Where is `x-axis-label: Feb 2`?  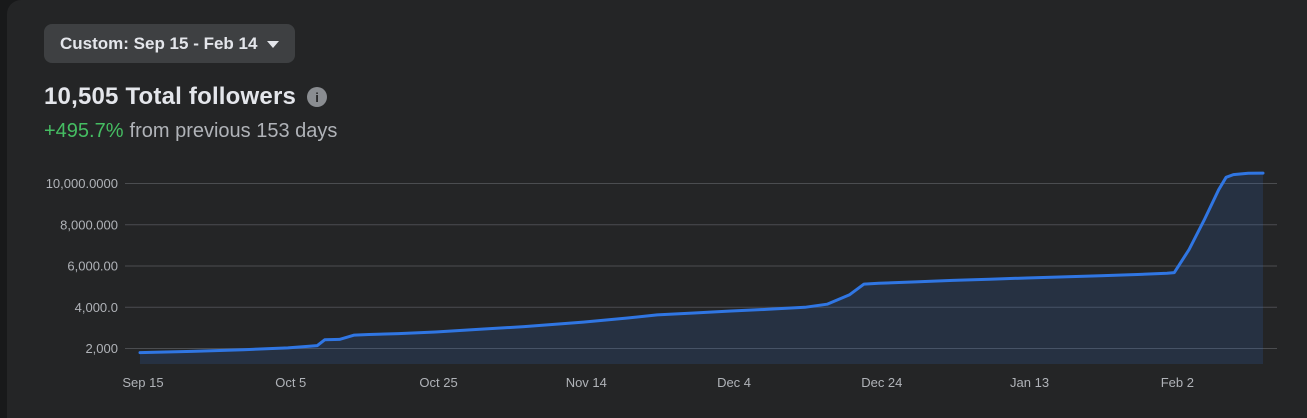 x-axis-label: Feb 2 is located at coordinates (1177, 382).